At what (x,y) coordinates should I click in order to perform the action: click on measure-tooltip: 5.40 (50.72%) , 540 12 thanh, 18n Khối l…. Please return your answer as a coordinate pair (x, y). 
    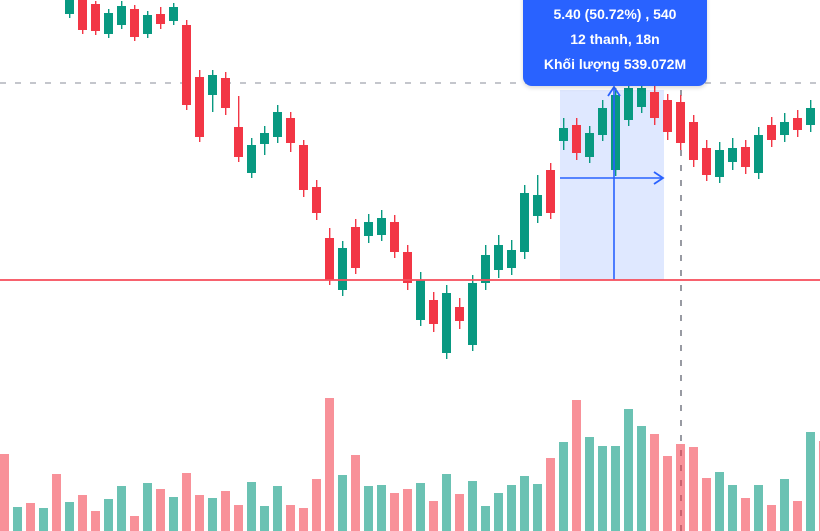
    Looking at the image, I should click on (615, 43).